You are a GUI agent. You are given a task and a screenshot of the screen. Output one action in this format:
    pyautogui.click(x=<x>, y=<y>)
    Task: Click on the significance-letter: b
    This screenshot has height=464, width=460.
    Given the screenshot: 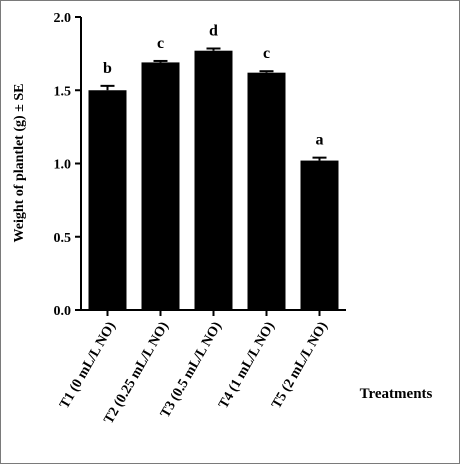 What is the action you would take?
    pyautogui.click(x=107, y=68)
    